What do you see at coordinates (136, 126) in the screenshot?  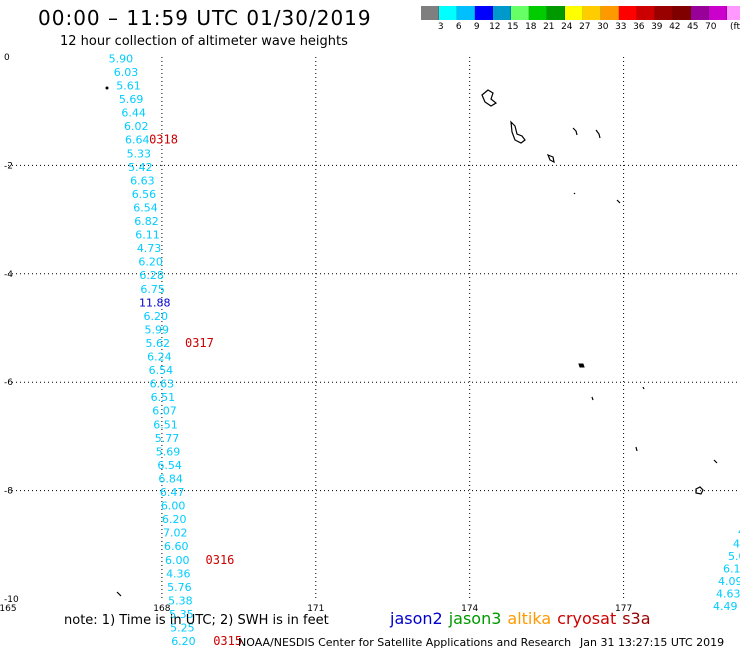 I see `track-value-label: 6.02` at bounding box center [136, 126].